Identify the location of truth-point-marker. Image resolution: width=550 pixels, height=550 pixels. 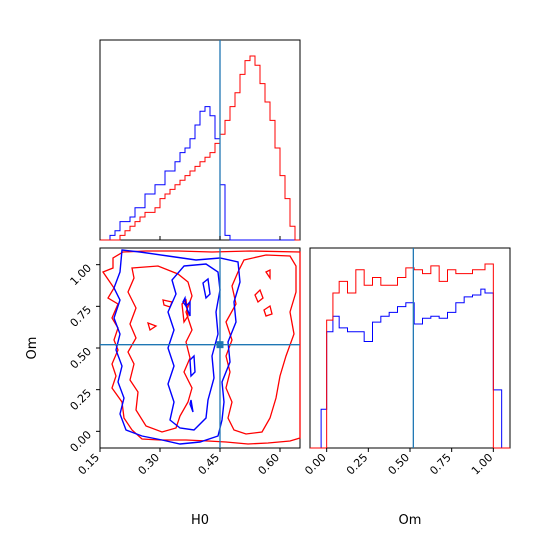
(220, 345).